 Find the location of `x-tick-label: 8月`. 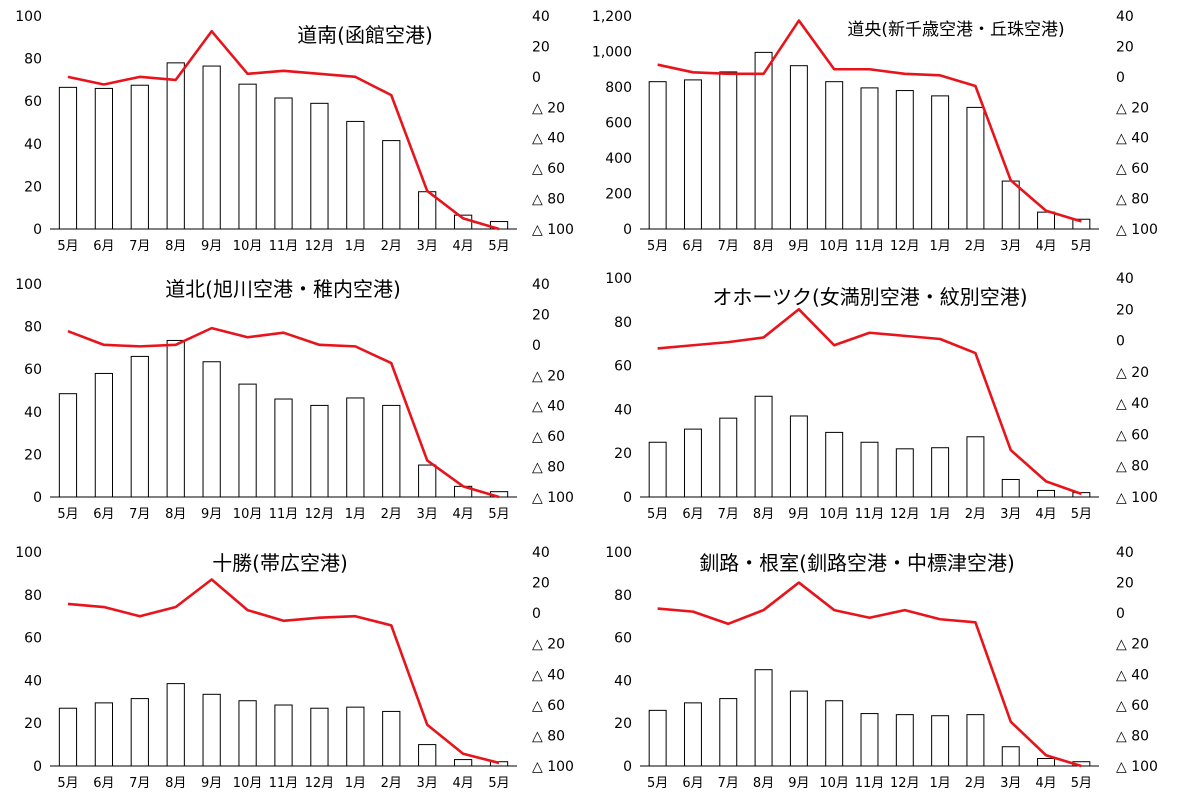

x-tick-label: 8月 is located at coordinates (763, 783).